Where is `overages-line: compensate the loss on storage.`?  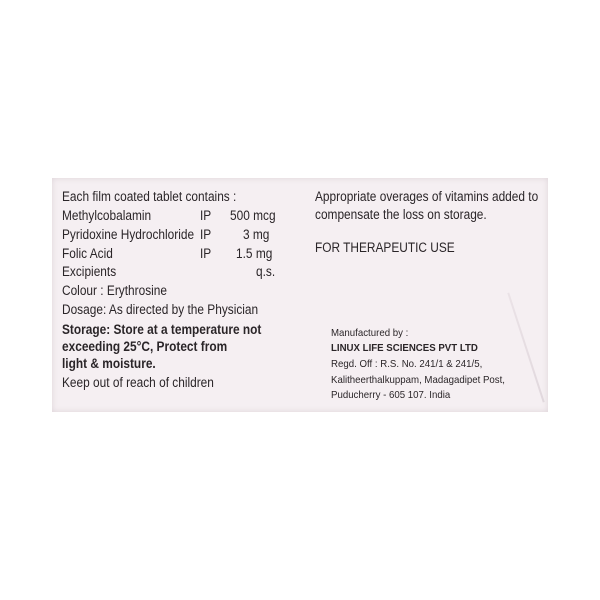 overages-line: compensate the loss on storage. is located at coordinates (401, 214).